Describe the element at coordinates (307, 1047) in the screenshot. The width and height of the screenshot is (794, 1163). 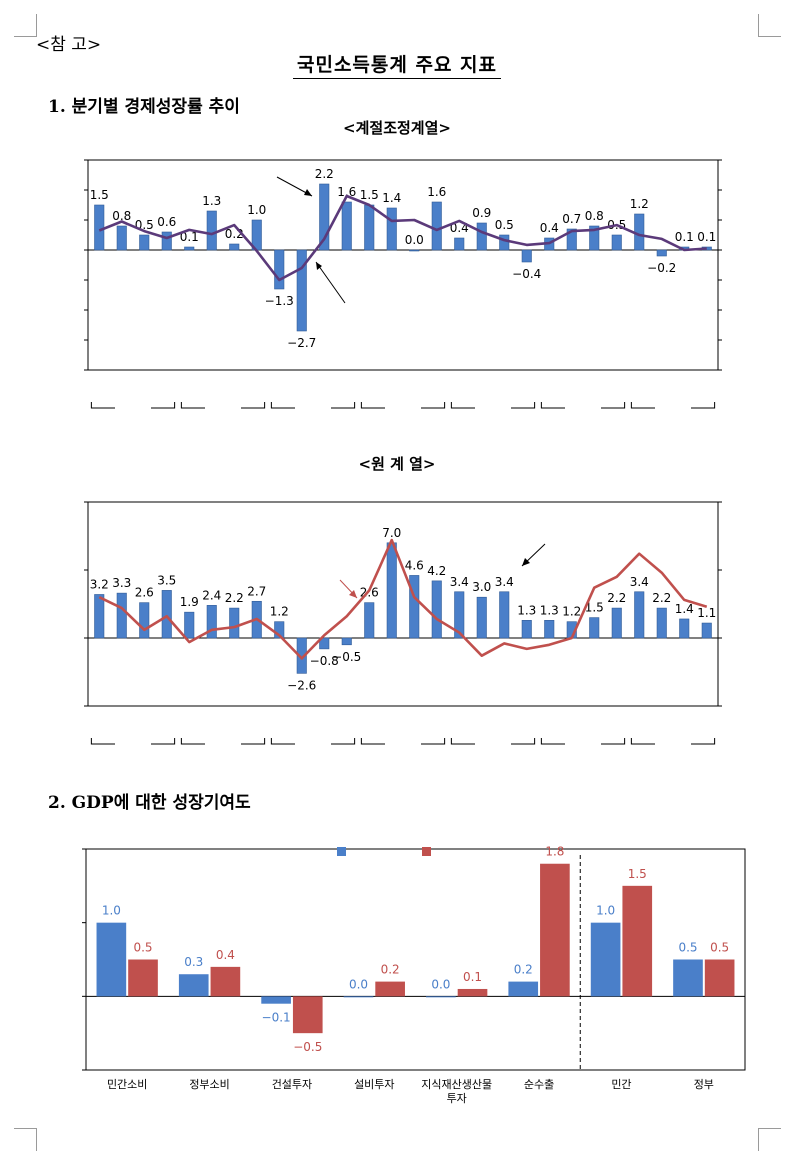
I see `data-label-2024: −0.5` at that location.